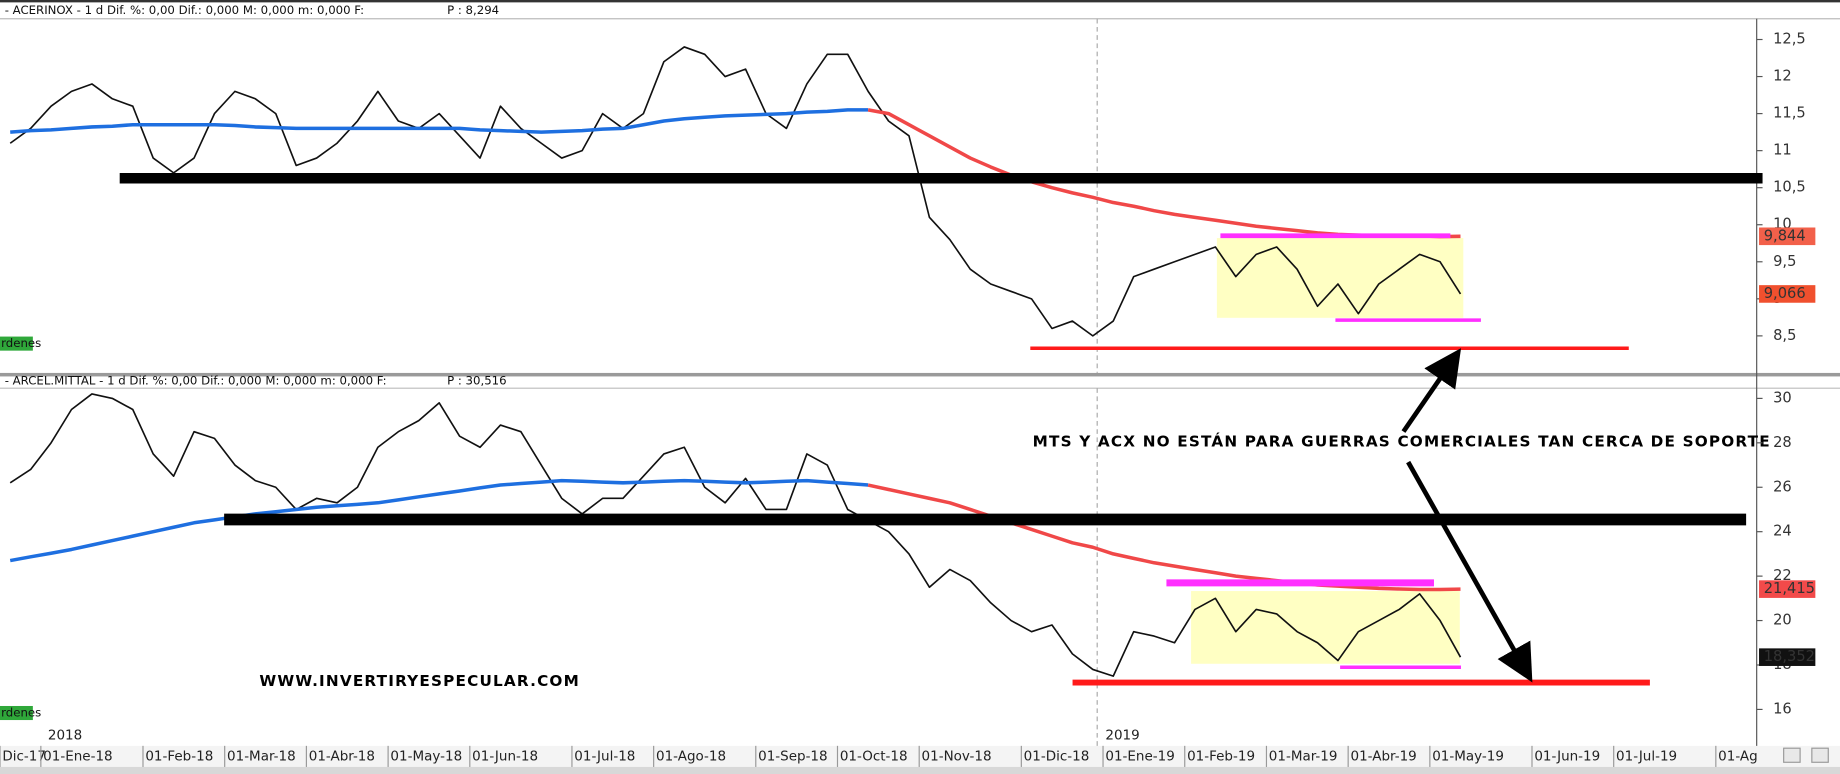  What do you see at coordinates (24, 756) in the screenshot?
I see `x-tick-label: Dic-17` at bounding box center [24, 756].